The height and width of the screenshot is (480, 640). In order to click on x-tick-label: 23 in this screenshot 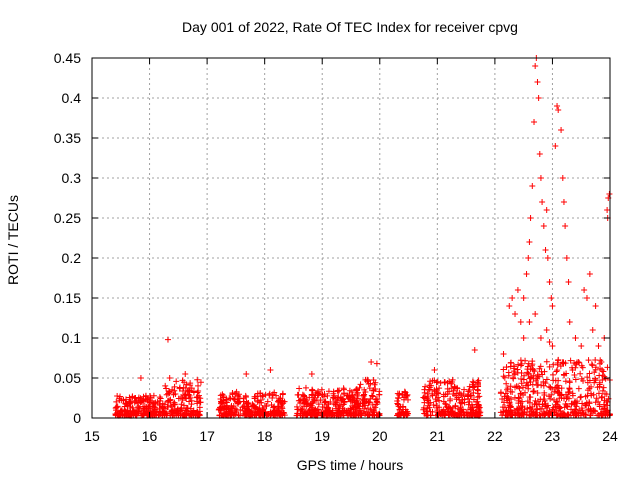, I will do `click(553, 436)`.